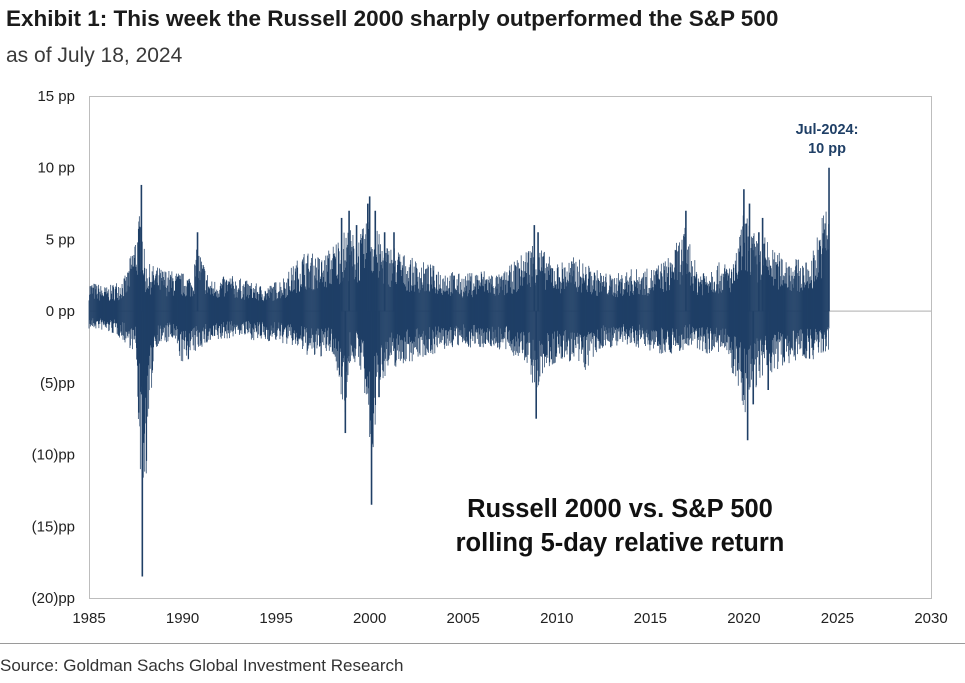  I want to click on inset-line-2: rolling 5-day relative return, so click(620, 543).